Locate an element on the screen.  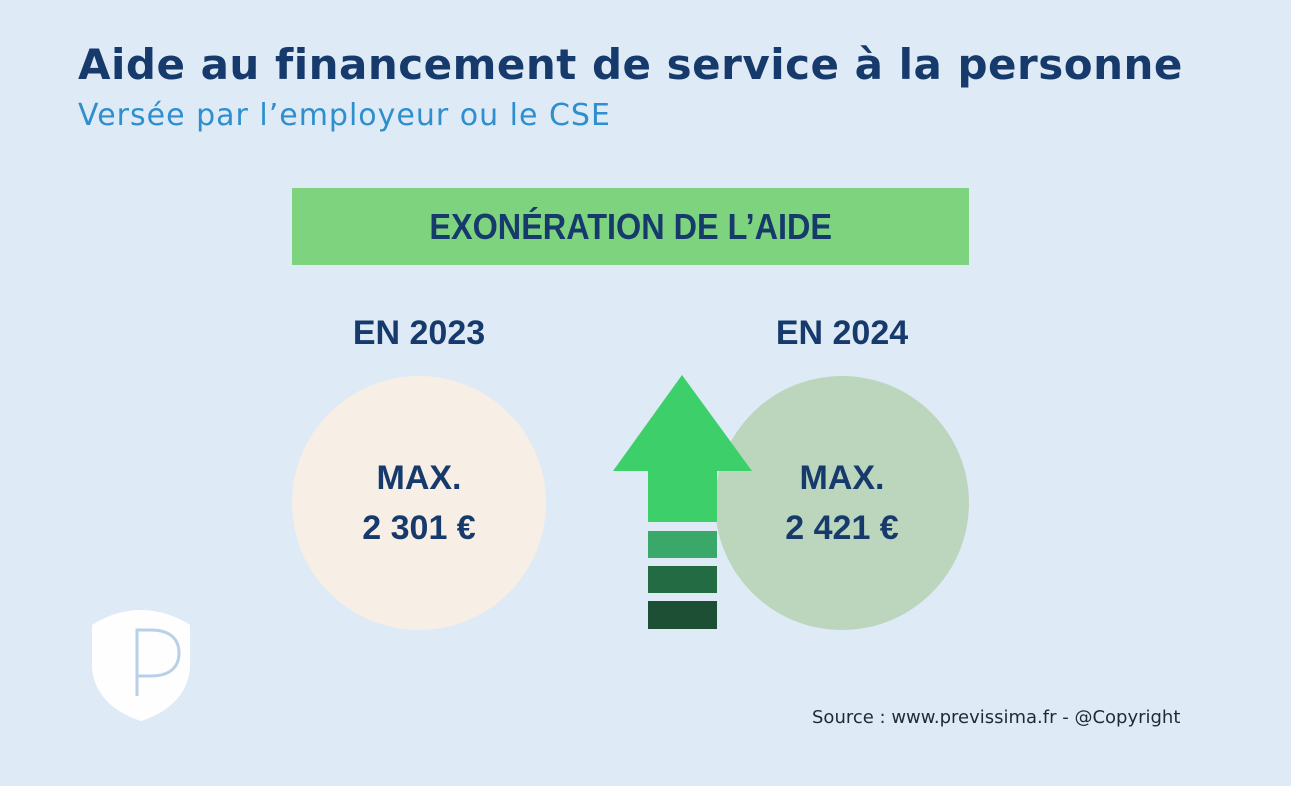
amount-circle-2023: MAX. 2 301 € is located at coordinates (419, 503).